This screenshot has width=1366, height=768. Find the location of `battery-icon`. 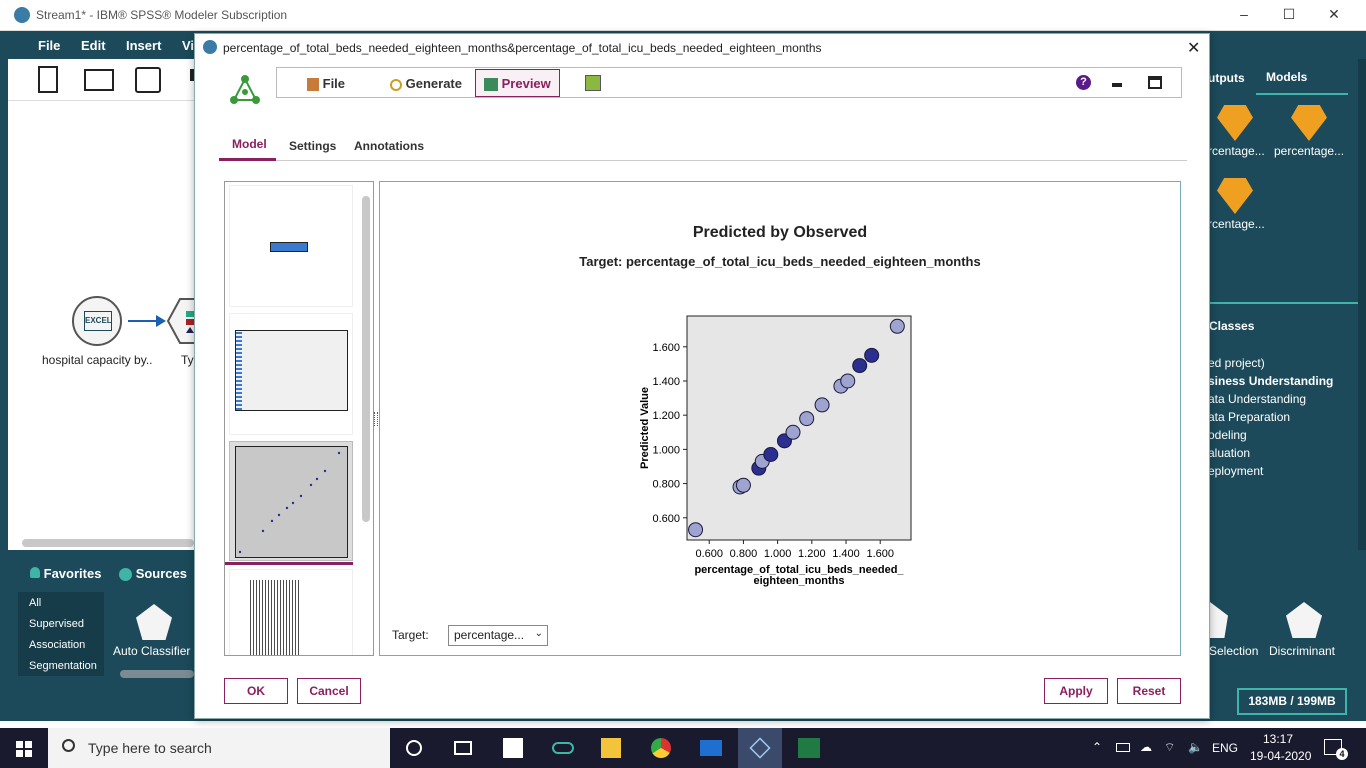

battery-icon is located at coordinates (1123, 747).